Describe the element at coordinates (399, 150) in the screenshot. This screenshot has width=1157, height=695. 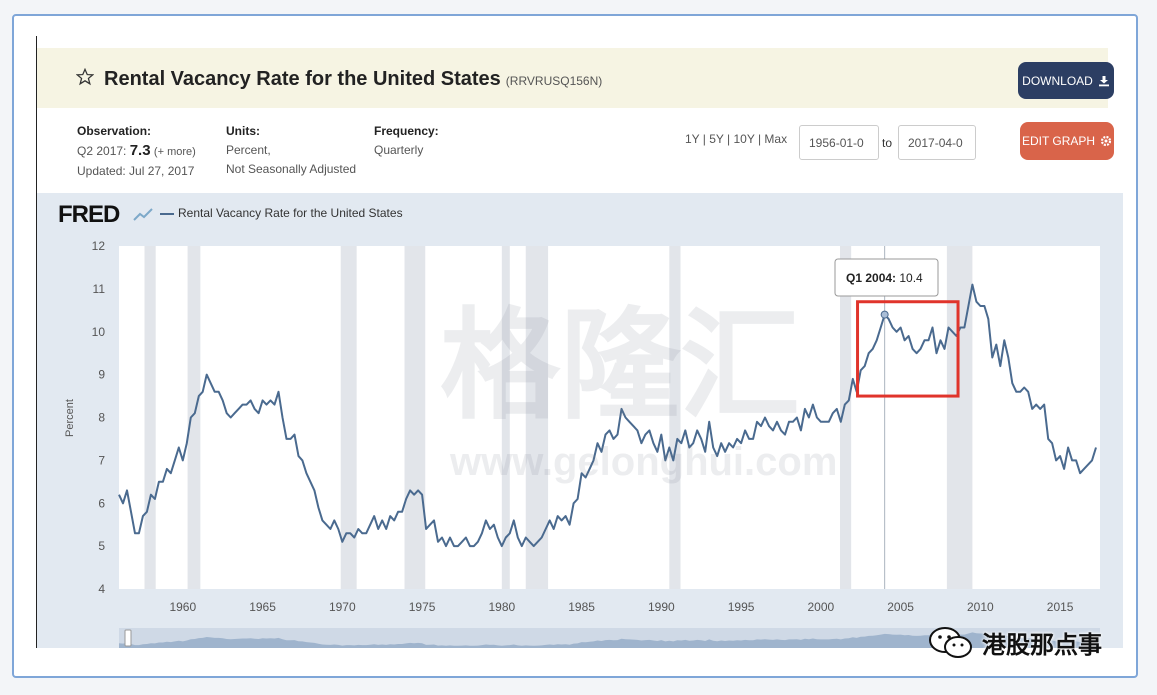
I see `frequency-value: Quarterly` at that location.